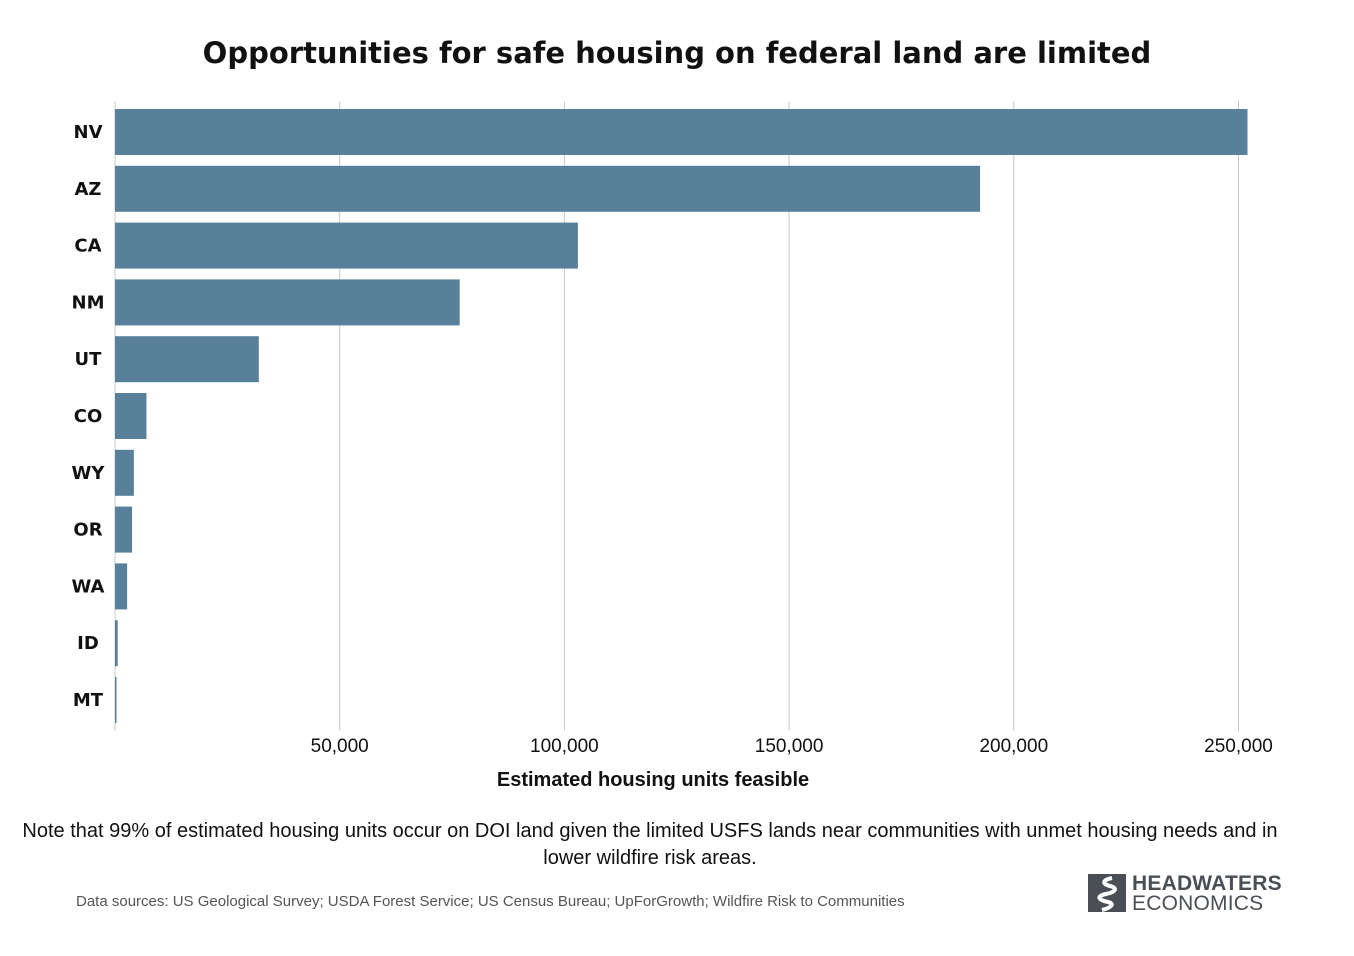  Describe the element at coordinates (187, 359) in the screenshot. I see `bar-ut` at that location.